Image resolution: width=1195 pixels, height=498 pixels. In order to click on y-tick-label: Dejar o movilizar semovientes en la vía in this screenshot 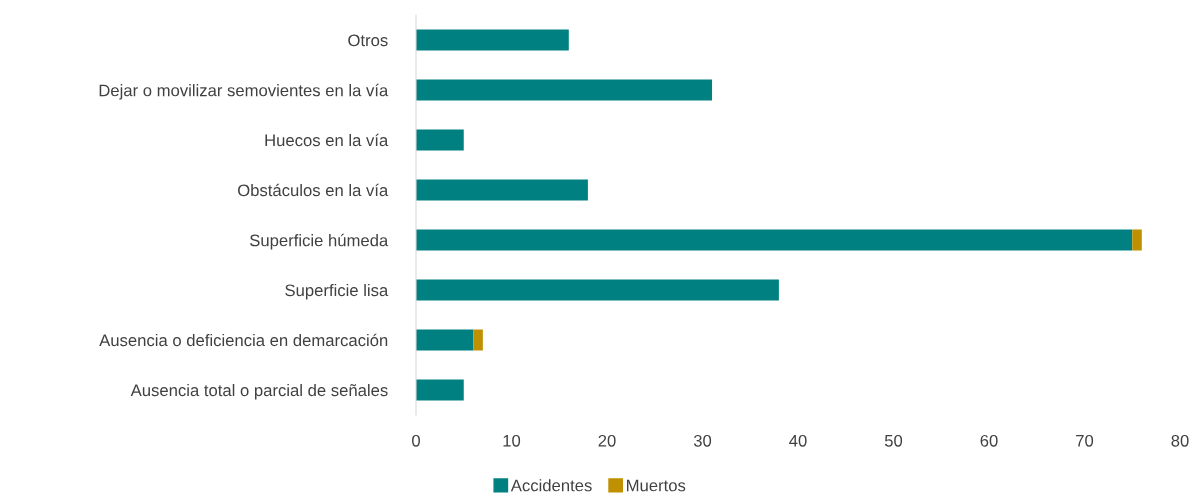, I will do `click(244, 91)`.